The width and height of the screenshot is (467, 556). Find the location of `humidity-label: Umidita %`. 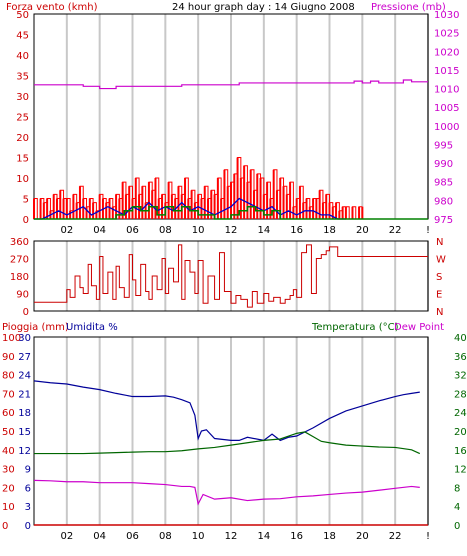

humidity-label: Umidita % is located at coordinates (92, 327).